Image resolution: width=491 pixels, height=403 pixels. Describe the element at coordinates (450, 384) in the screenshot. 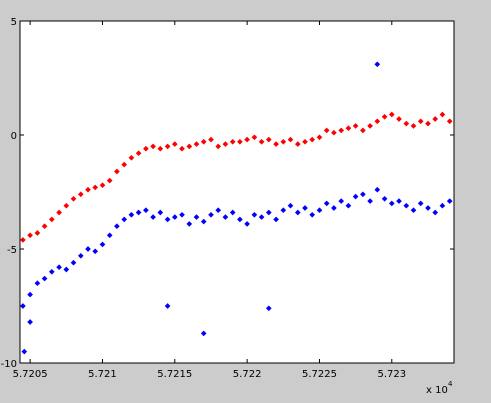

I see `x-multiplier-exponent: 4` at that location.